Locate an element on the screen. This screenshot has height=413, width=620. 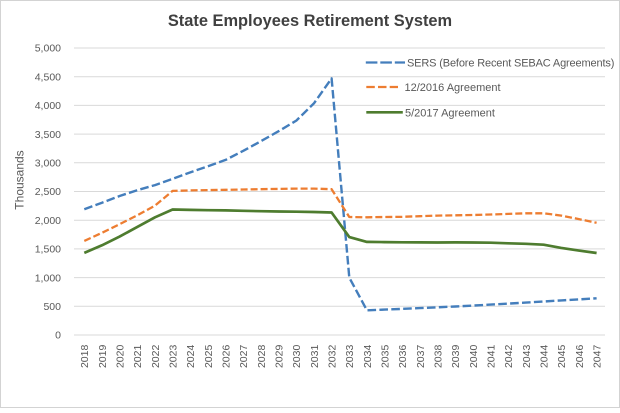
svg-text: 2041 is located at coordinates (491, 357).